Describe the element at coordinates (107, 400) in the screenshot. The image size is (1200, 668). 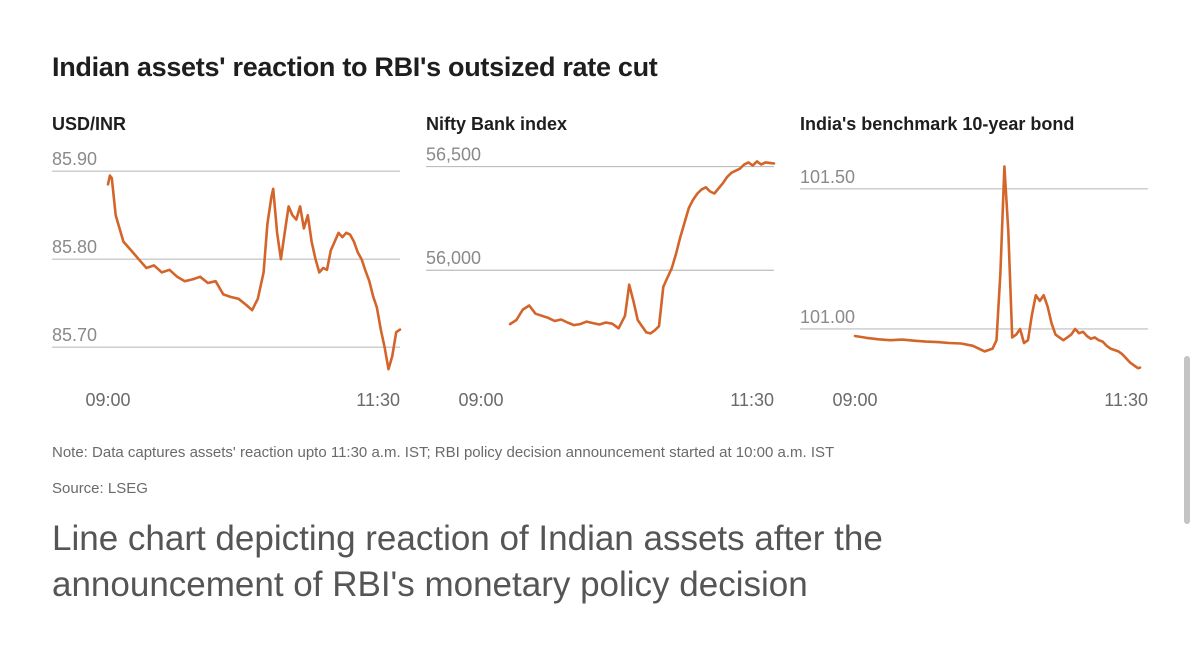
I see `usdinr-xtick-start: 09:00` at that location.